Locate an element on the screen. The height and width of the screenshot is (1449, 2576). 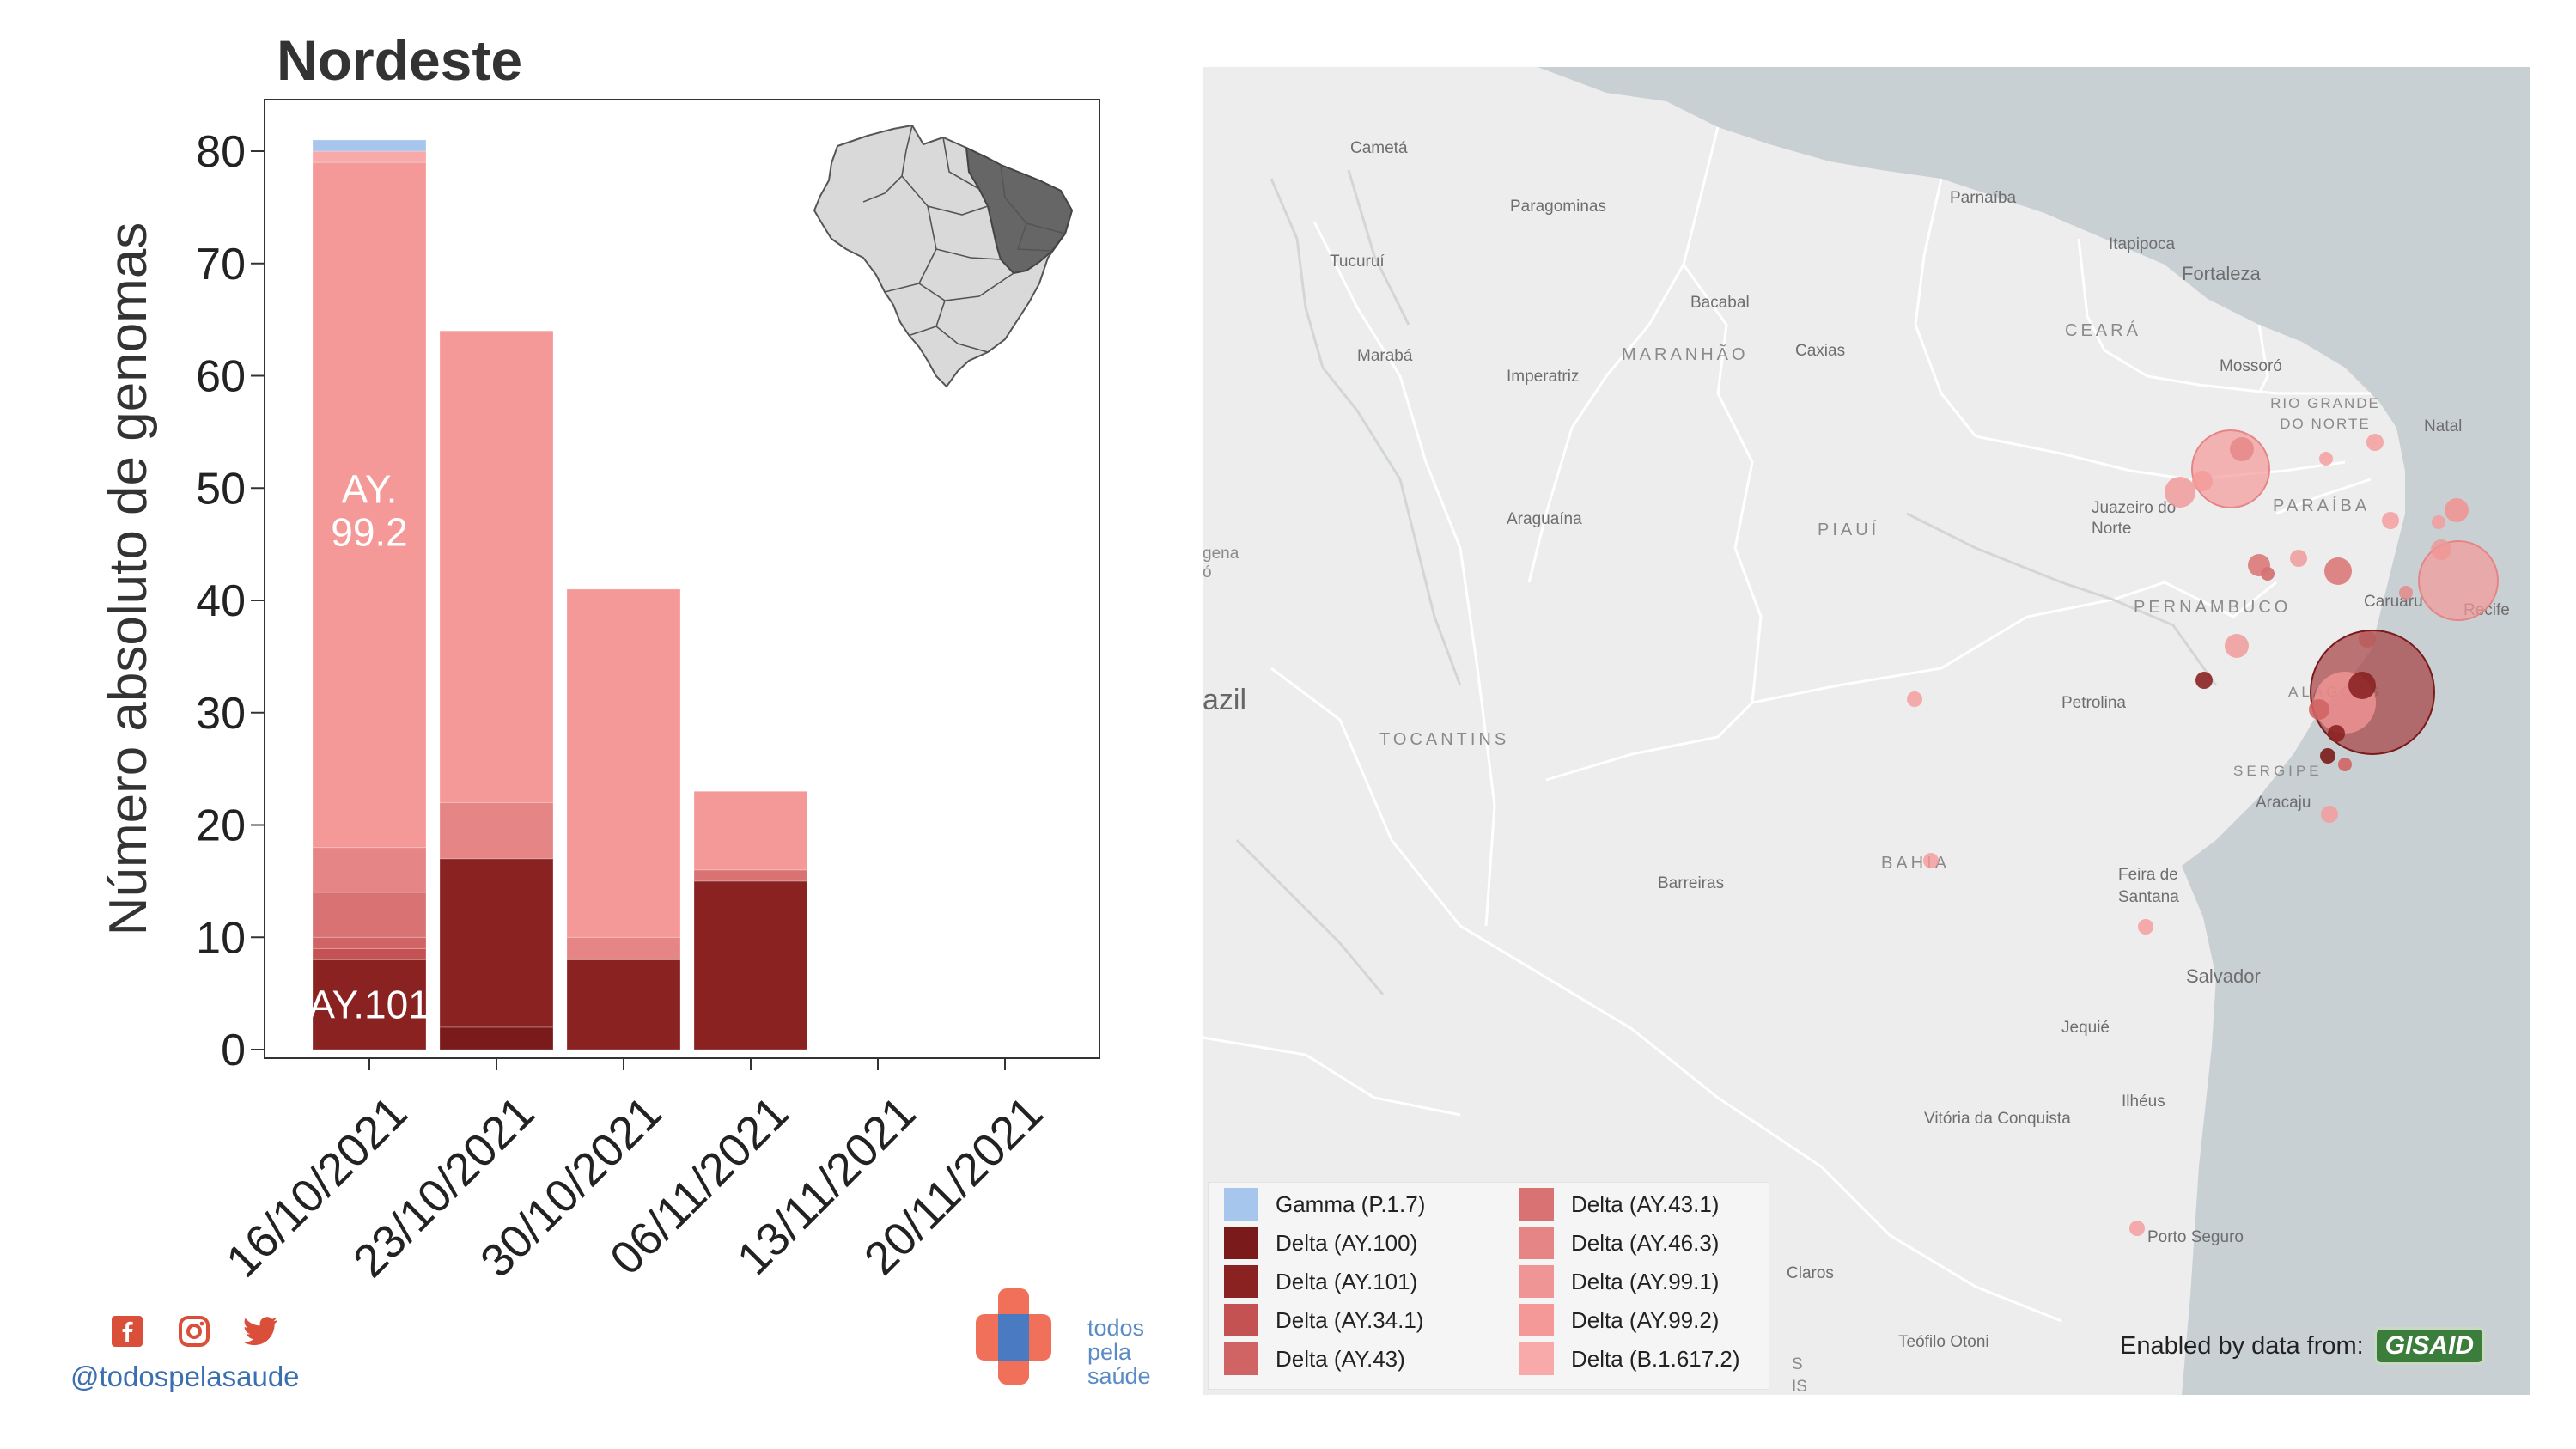
logo-line: todos is located at coordinates (1116, 1328).